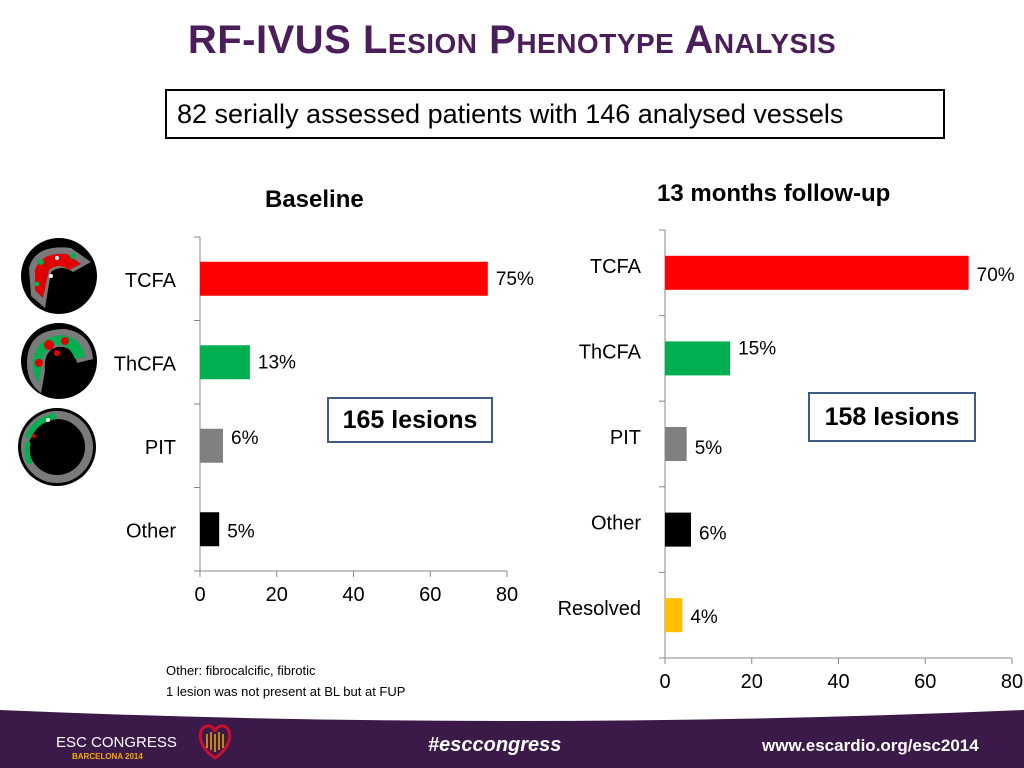 The width and height of the screenshot is (1024, 768). Describe the element at coordinates (709, 448) in the screenshot. I see `followup-value-label: 5%` at that location.